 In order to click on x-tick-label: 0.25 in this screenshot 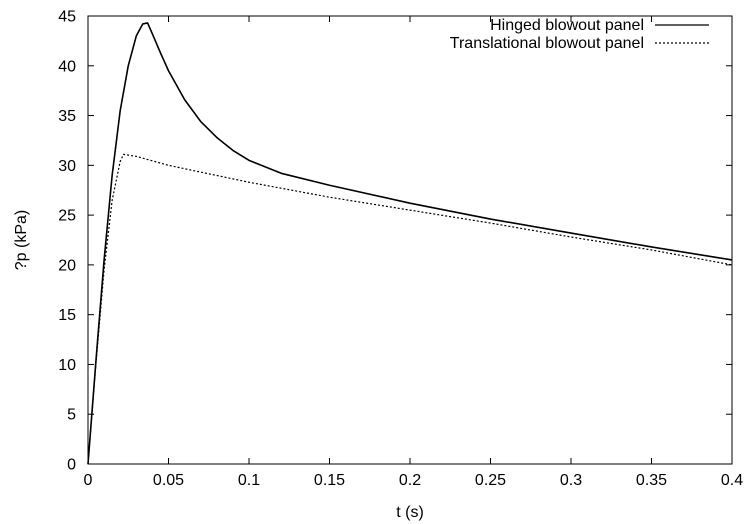, I will do `click(490, 480)`.